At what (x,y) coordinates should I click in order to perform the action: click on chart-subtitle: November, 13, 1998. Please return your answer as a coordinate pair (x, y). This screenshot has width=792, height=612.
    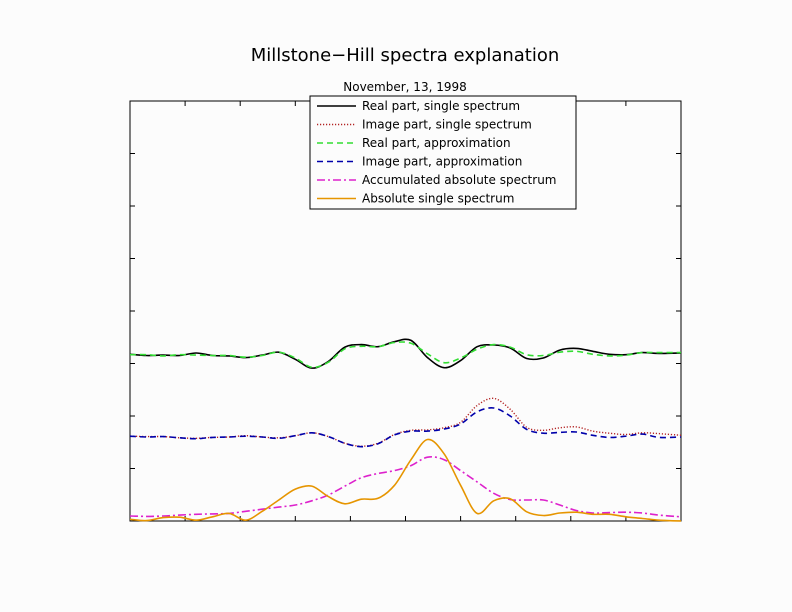
    Looking at the image, I should click on (405, 87).